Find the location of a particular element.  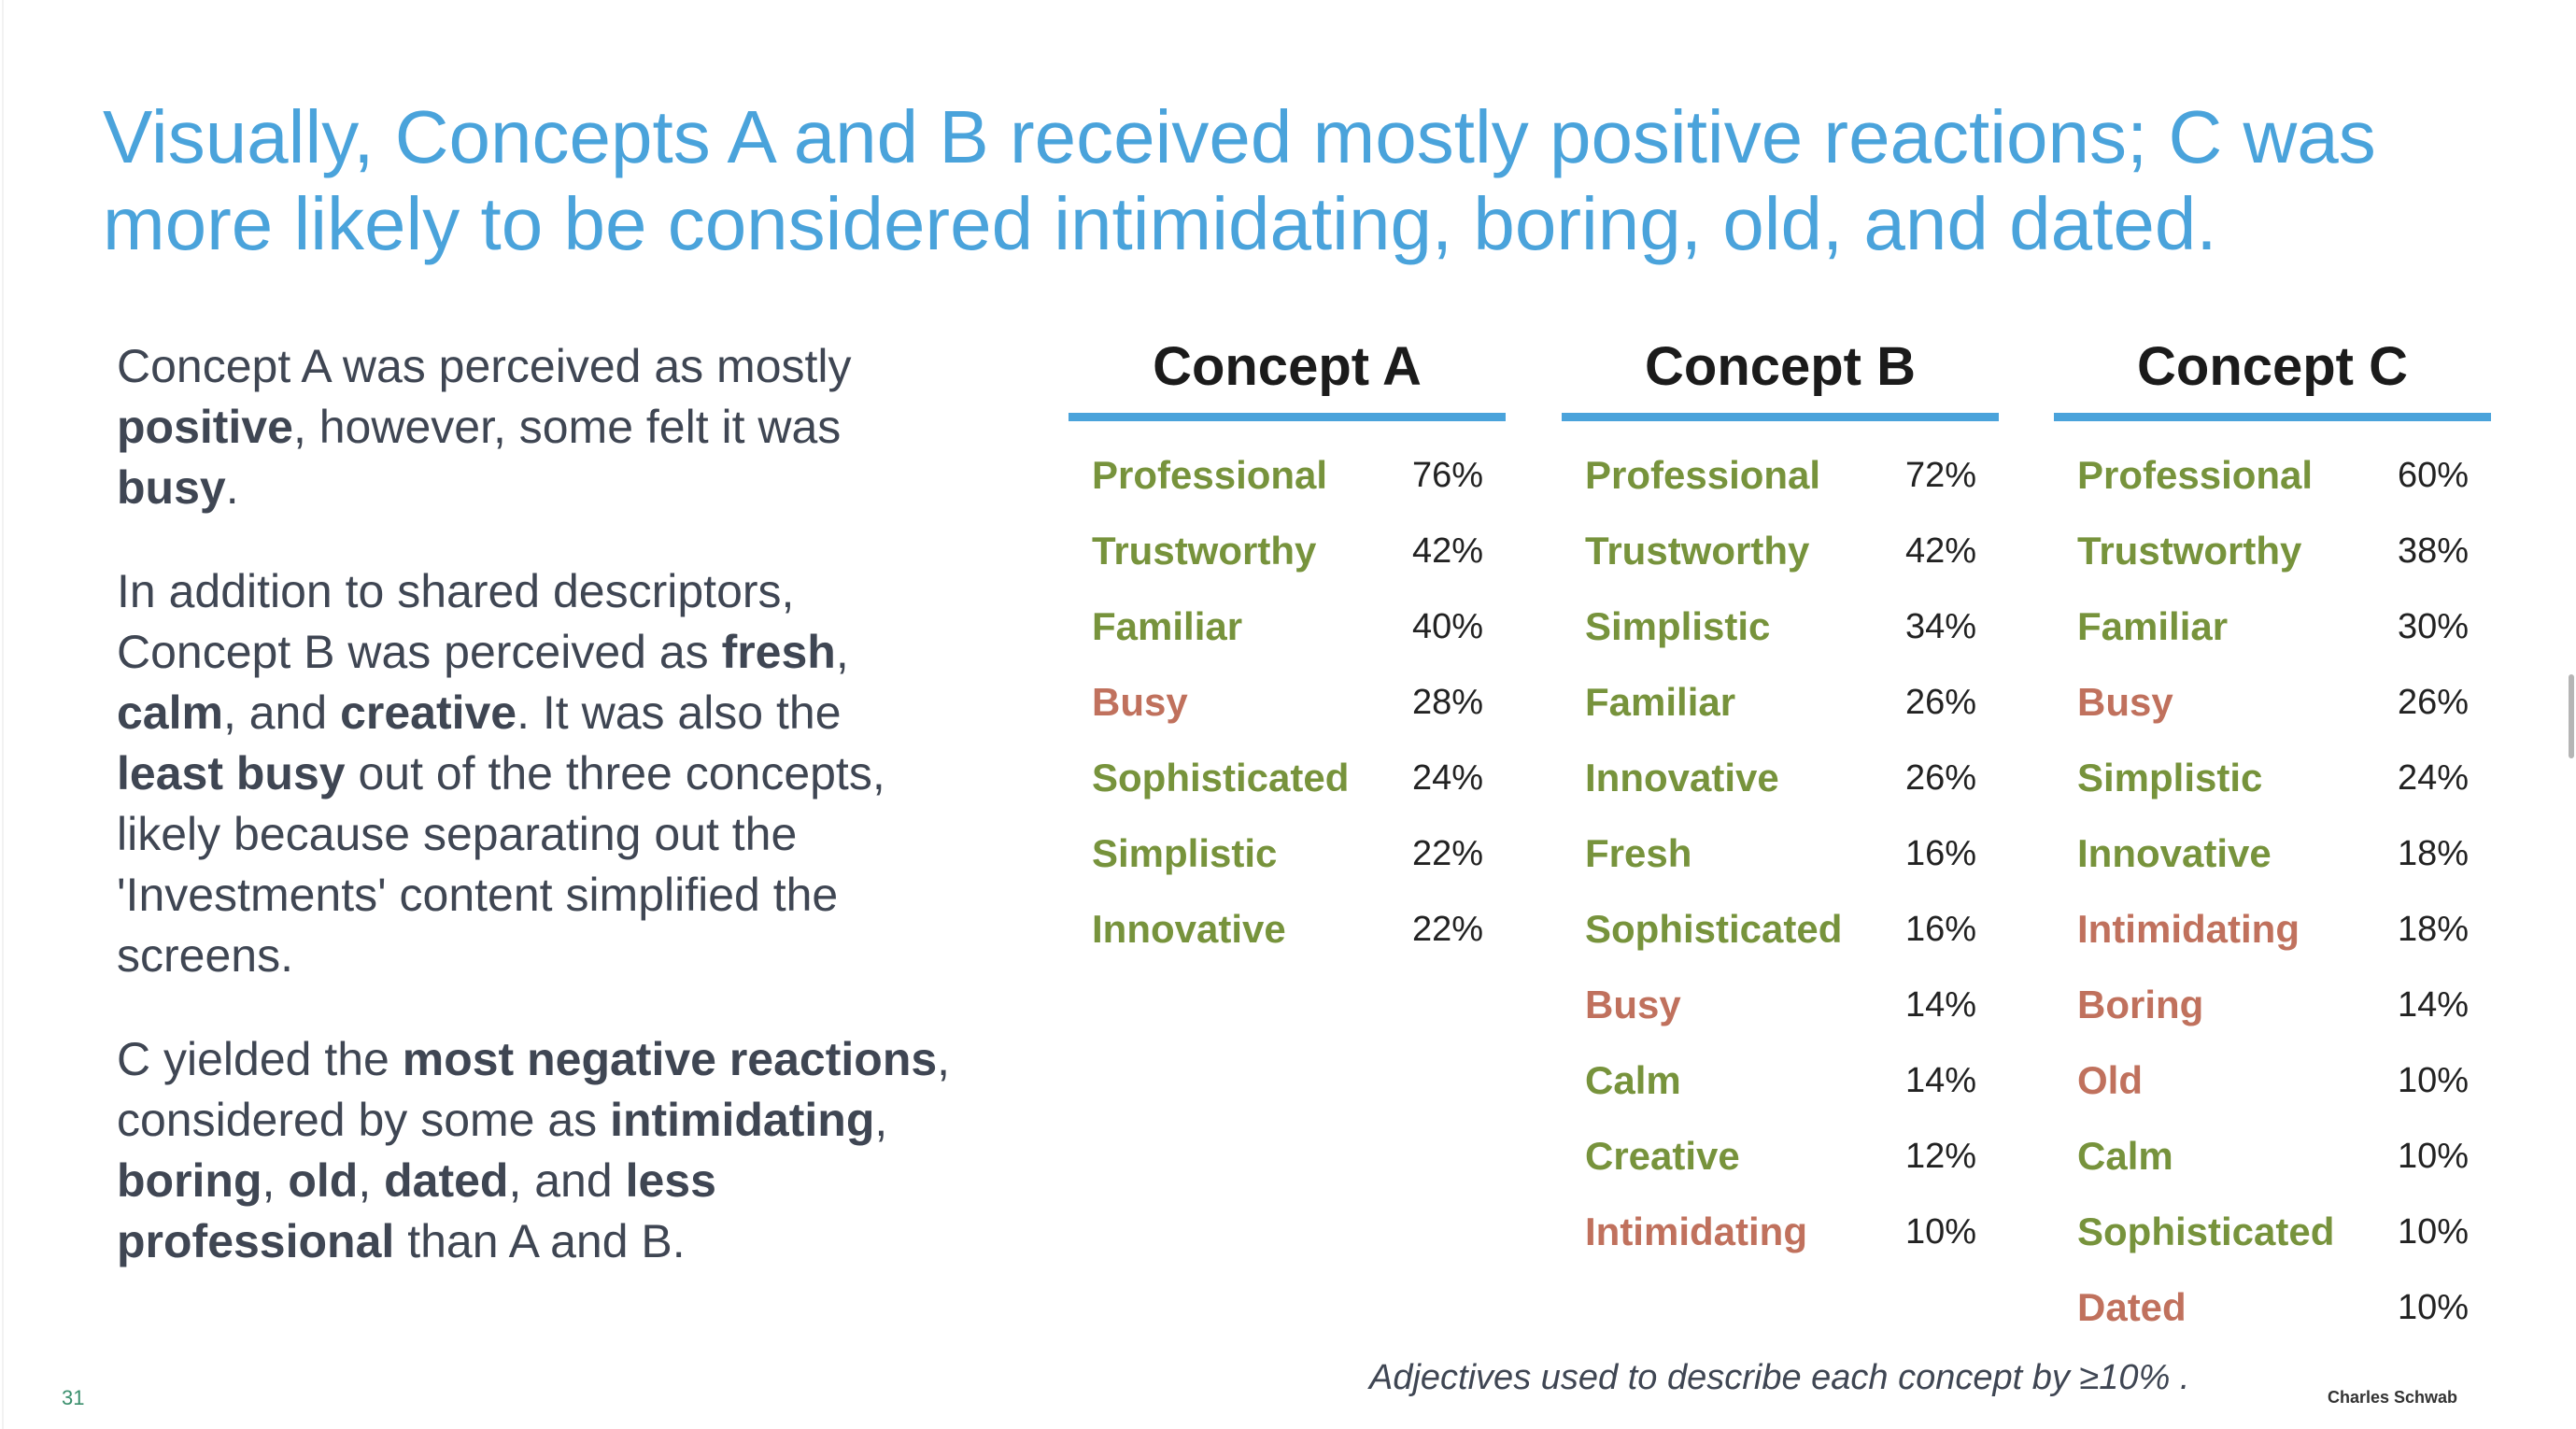

adjective-percentage: 16% is located at coordinates (1940, 929).